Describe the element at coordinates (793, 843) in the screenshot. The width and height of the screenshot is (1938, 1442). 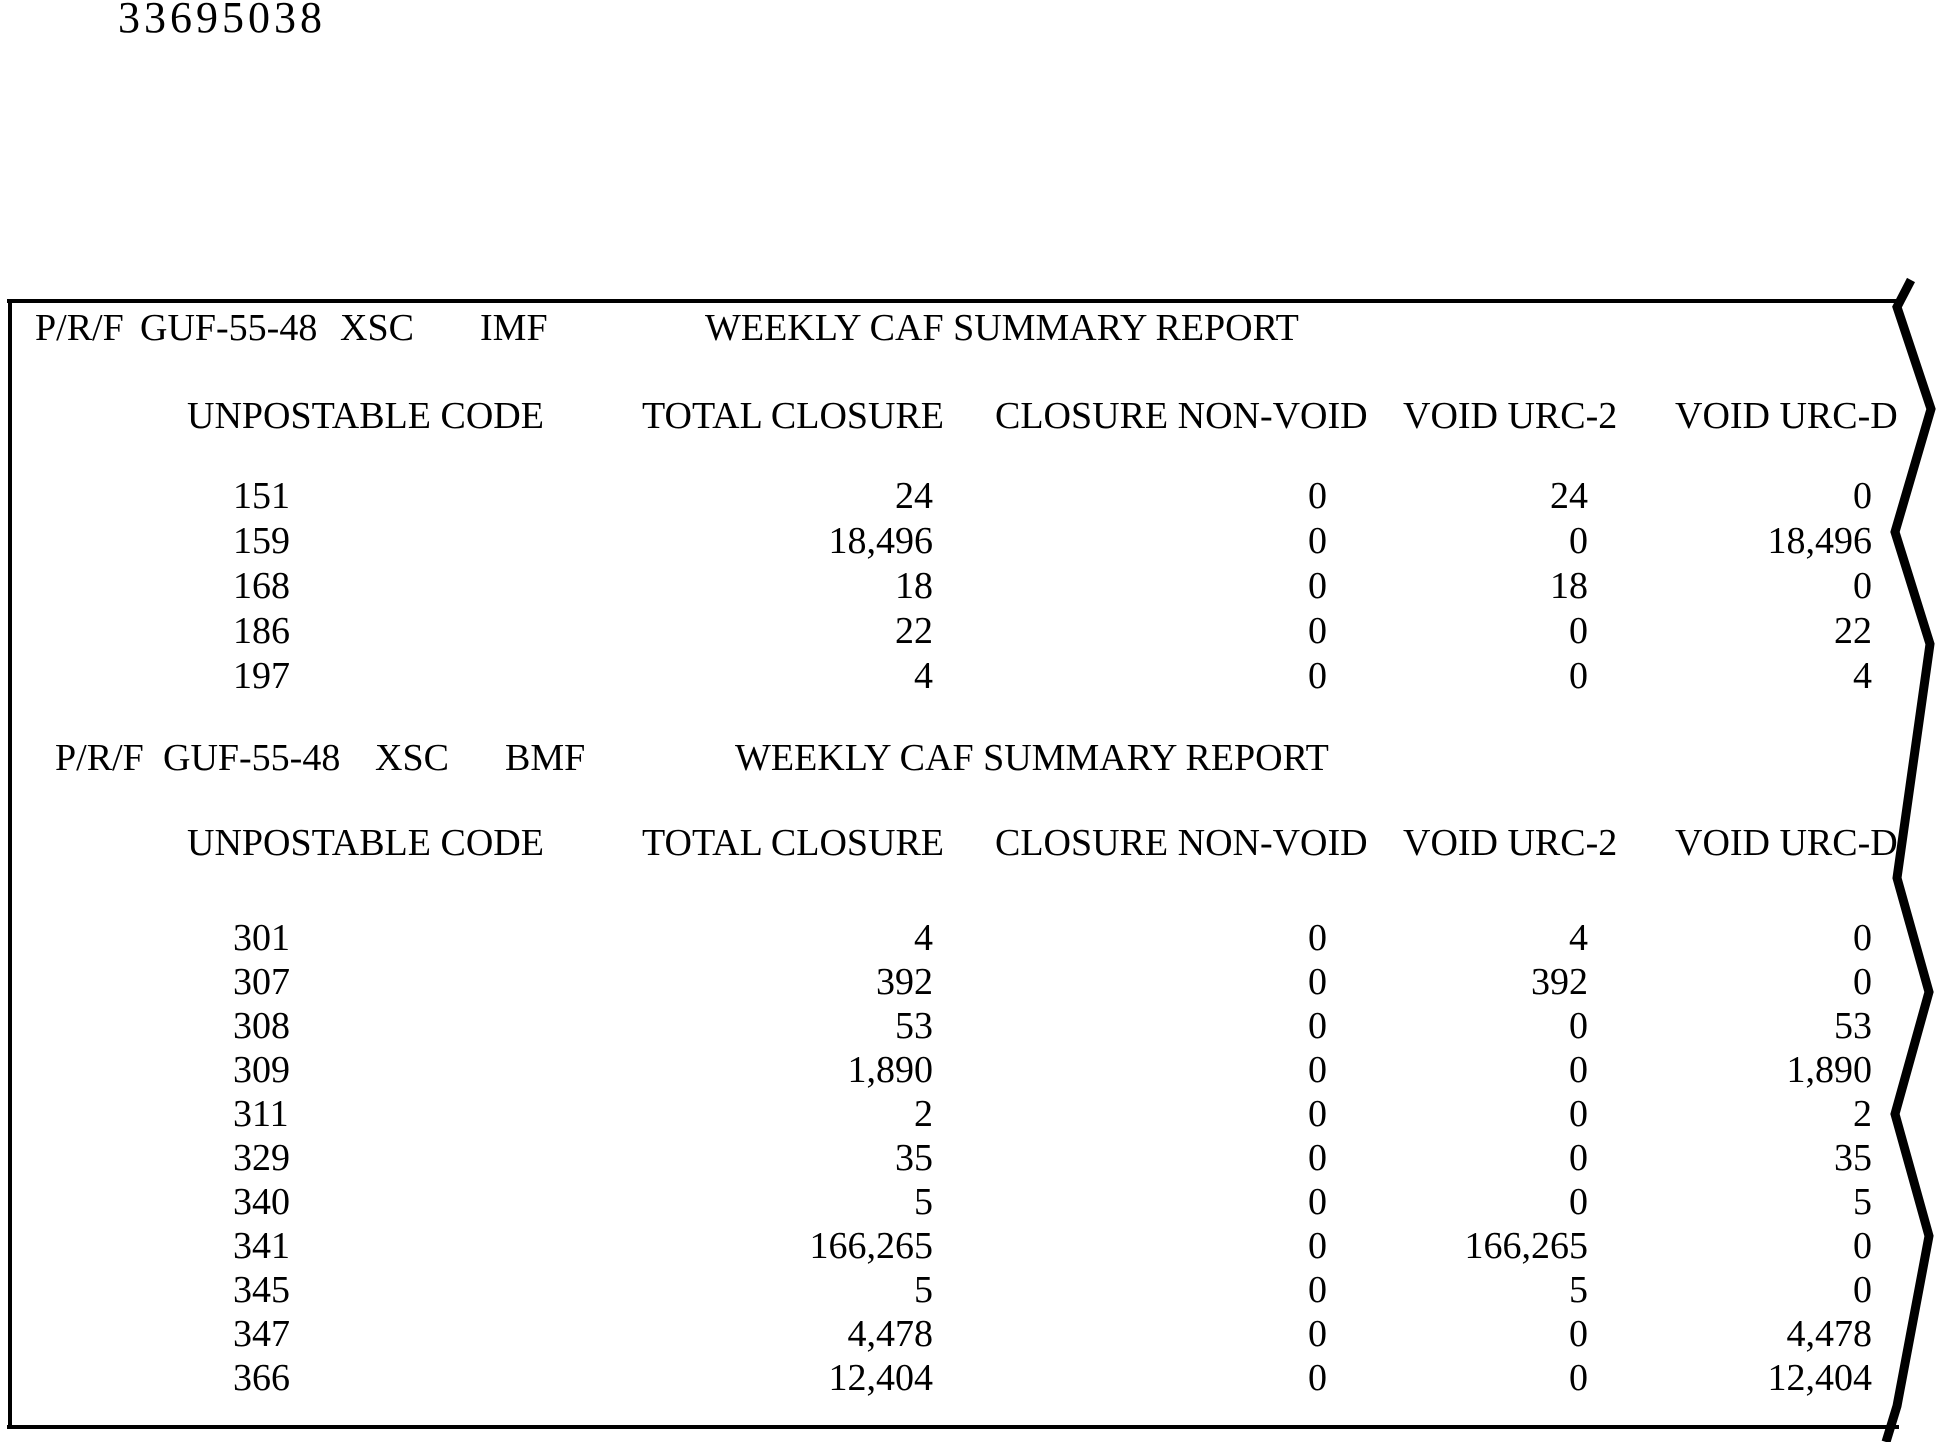
I see `col-header-total-closure: TOTAL CLOSURE` at that location.